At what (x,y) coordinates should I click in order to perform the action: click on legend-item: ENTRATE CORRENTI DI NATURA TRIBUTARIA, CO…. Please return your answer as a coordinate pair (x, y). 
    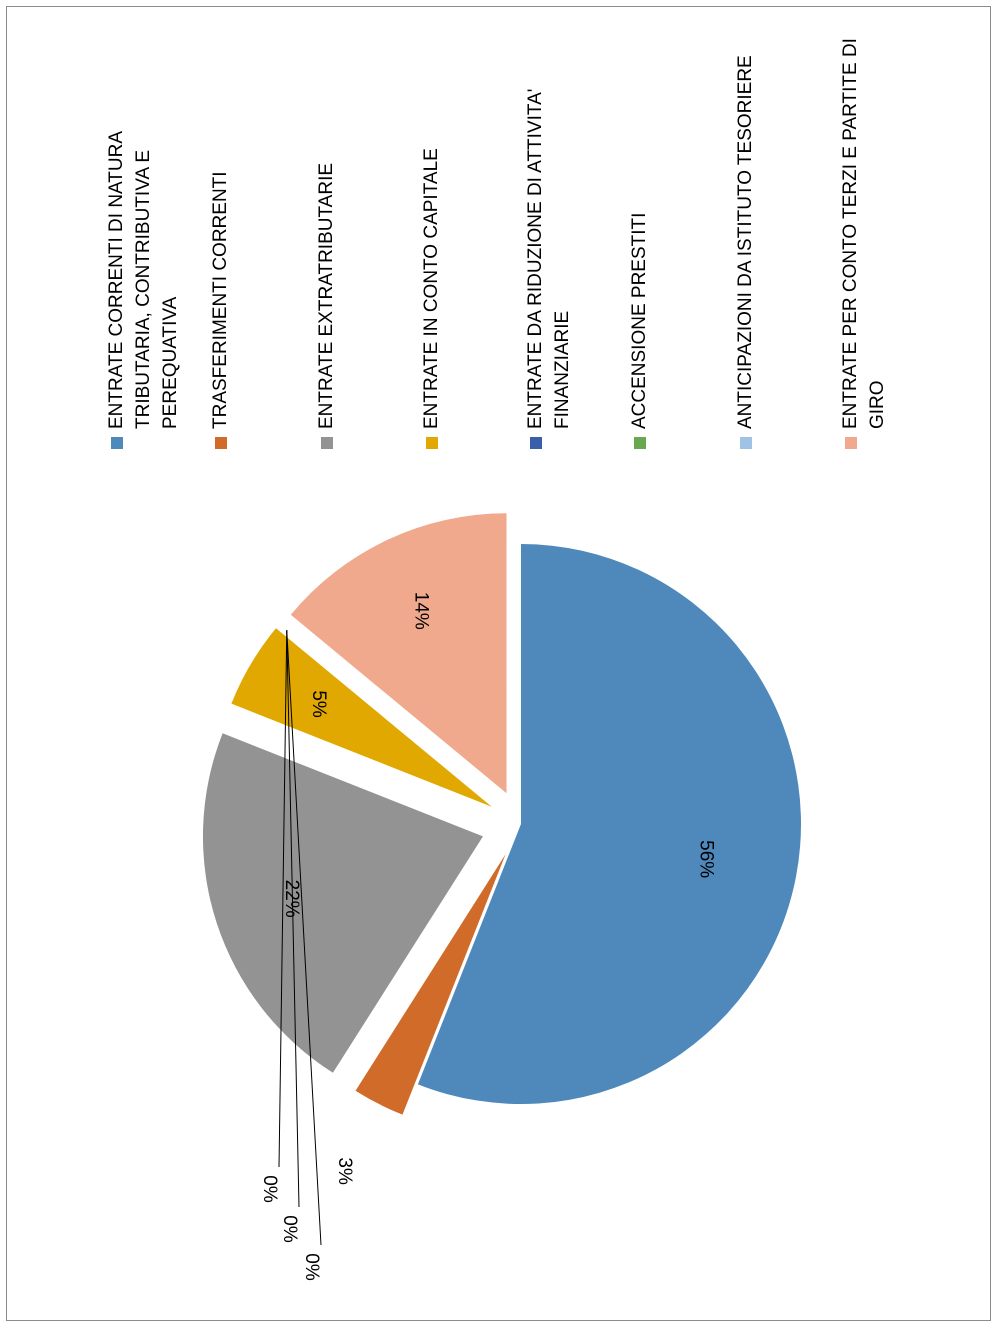
    Looking at the image, I should click on (143, 290).